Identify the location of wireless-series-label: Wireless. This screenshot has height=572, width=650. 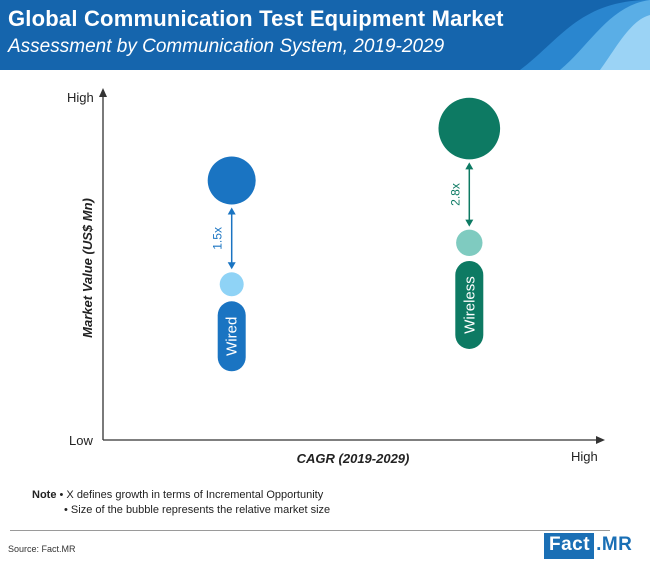
(469, 305).